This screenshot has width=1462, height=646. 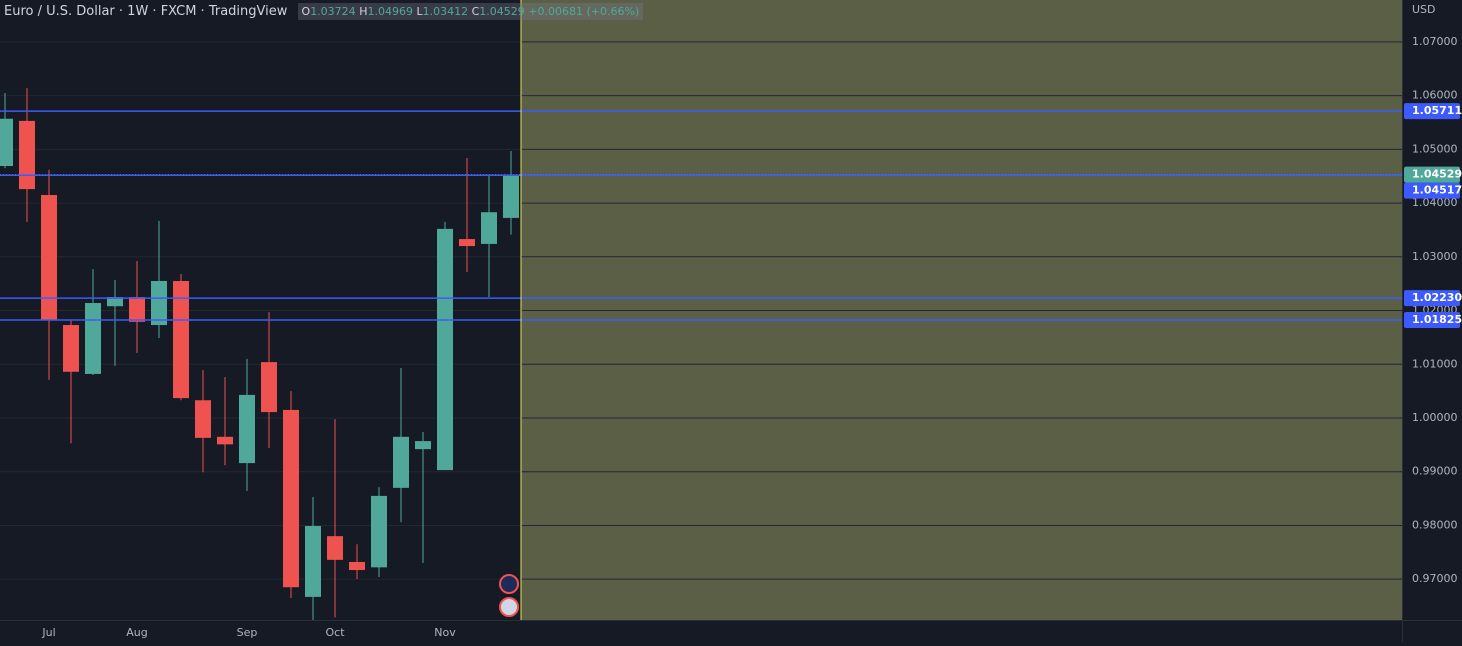 I want to click on y-tick-label: 0.98000, so click(x=1435, y=524).